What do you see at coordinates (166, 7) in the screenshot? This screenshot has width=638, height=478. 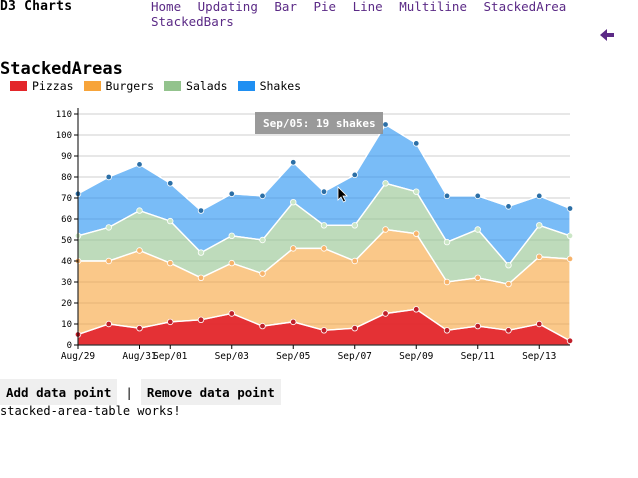 I see `nav-home: Home` at bounding box center [166, 7].